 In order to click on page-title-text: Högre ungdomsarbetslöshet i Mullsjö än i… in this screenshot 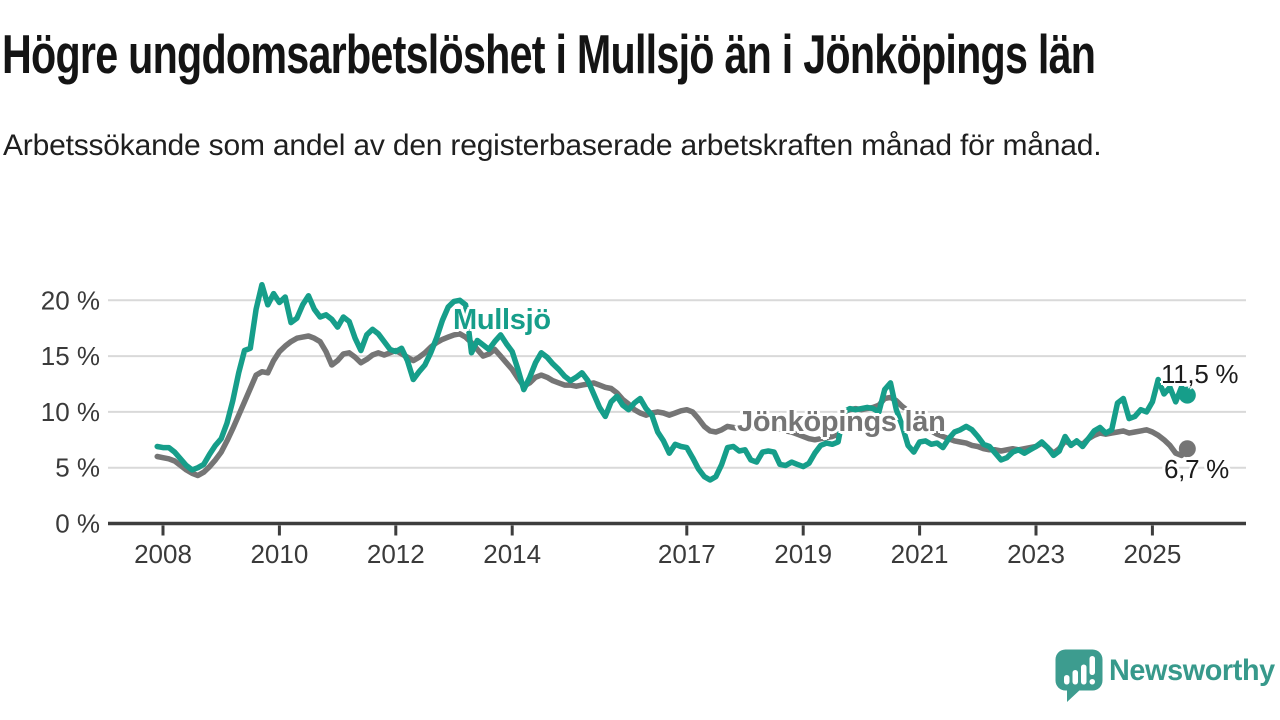, I will do `click(549, 54)`.